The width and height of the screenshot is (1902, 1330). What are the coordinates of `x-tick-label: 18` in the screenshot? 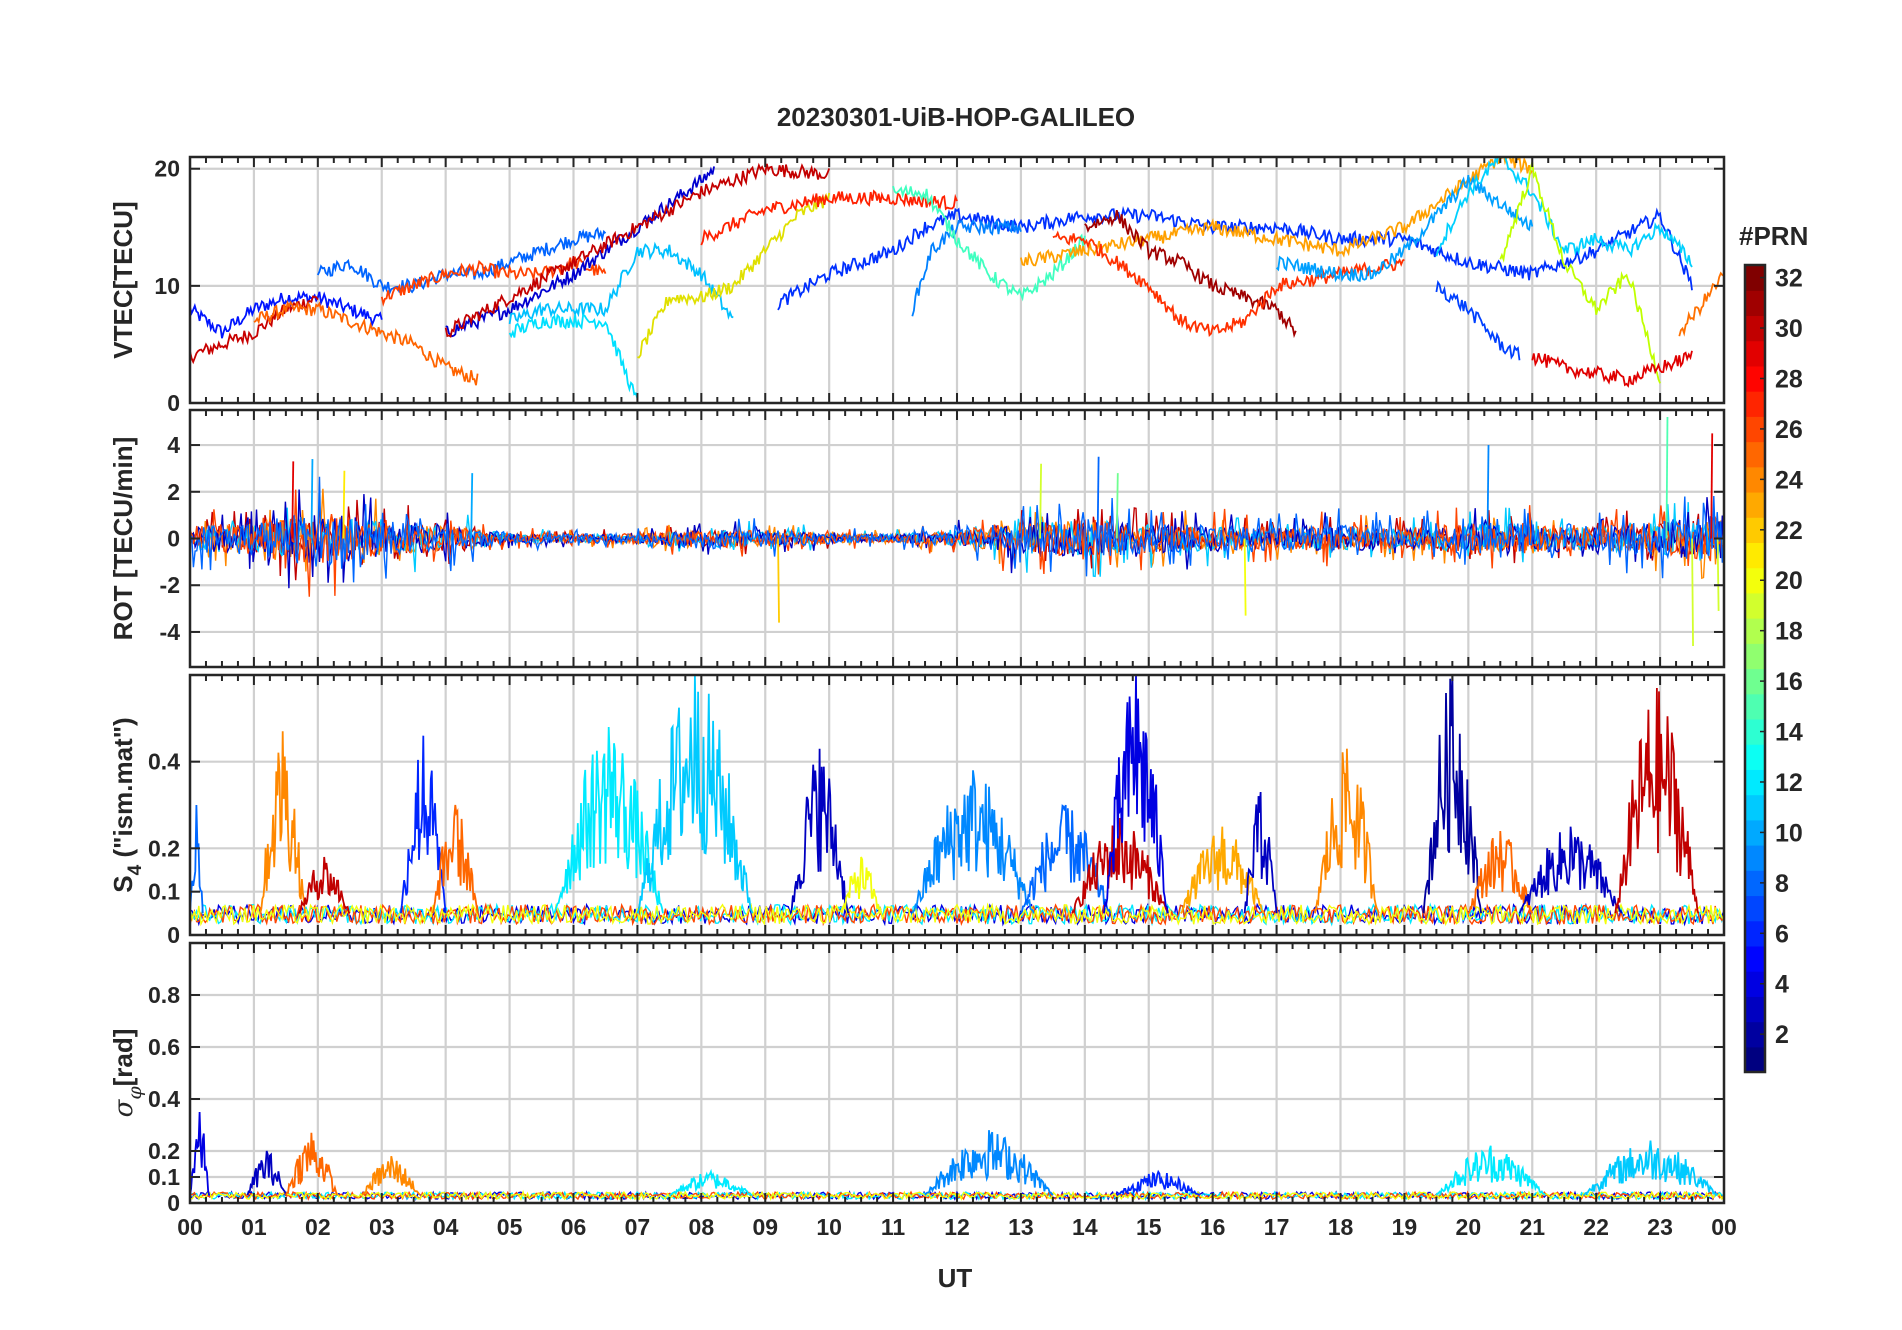 It's located at (1341, 1227).